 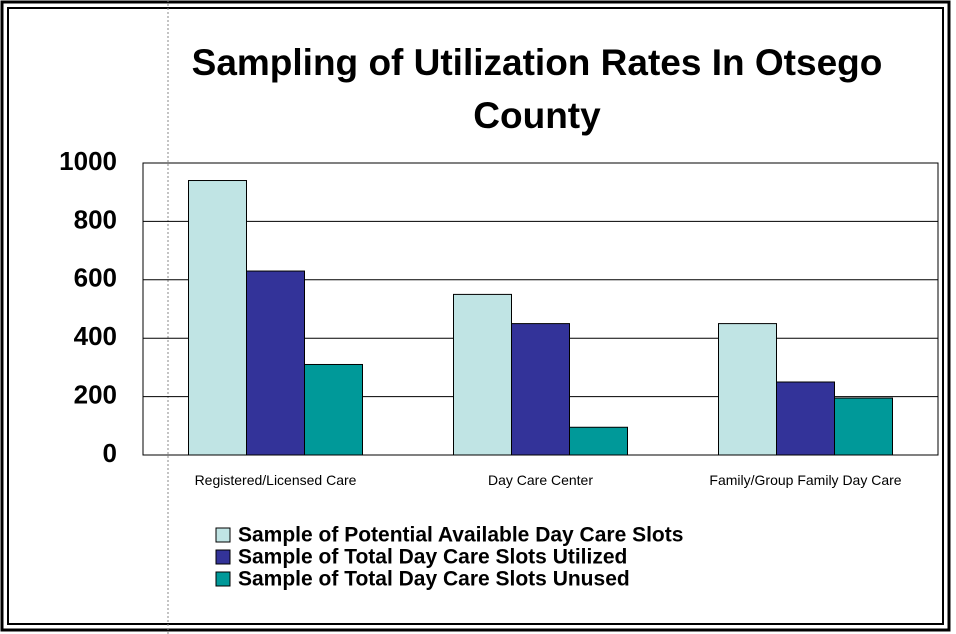 I want to click on y-tick-label: 400, so click(x=95, y=336).